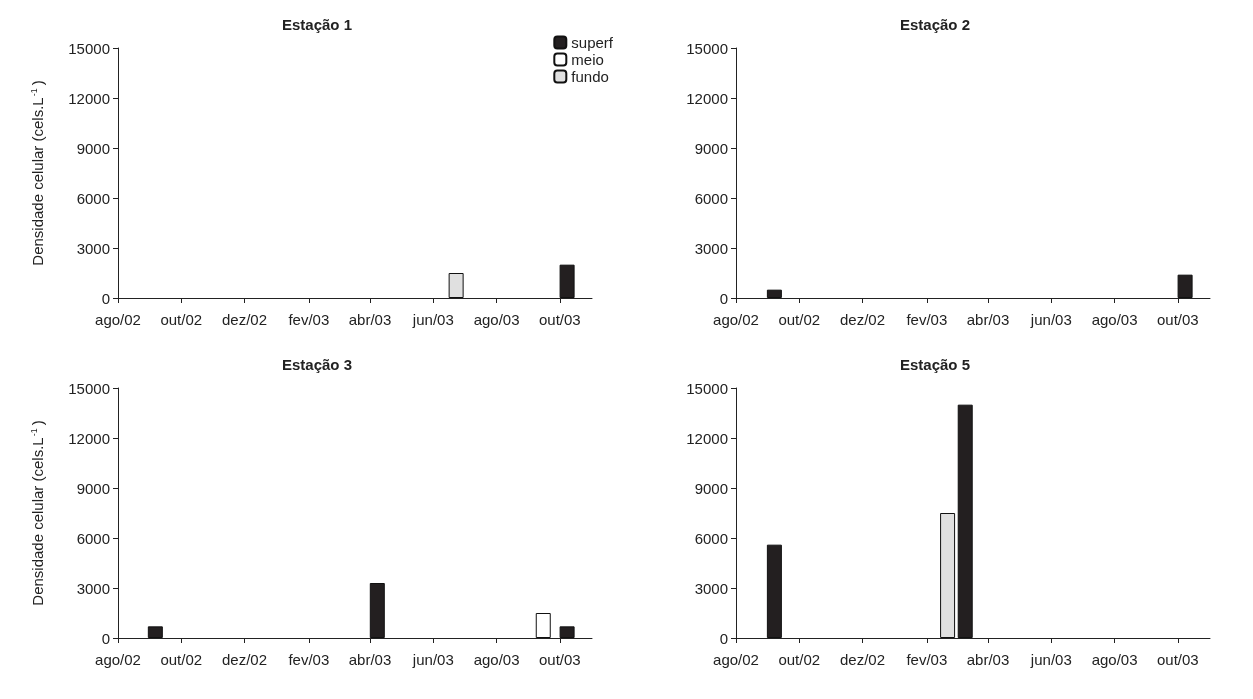 Image resolution: width=1253 pixels, height=699 pixels. Describe the element at coordinates (935, 364) in the screenshot. I see `chart-title: Estação 5` at that location.